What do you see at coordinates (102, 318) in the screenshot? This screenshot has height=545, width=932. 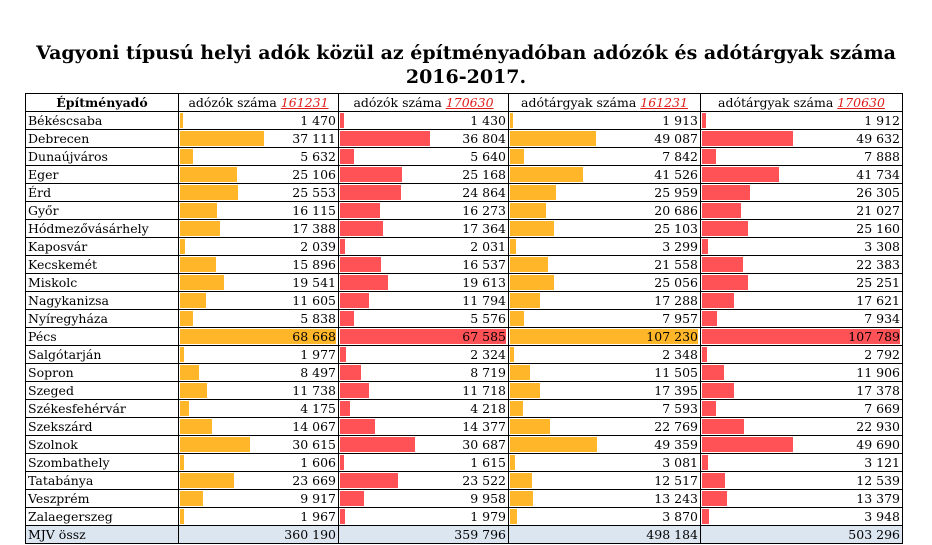 I see `row-city: Nyíregyháza` at bounding box center [102, 318].